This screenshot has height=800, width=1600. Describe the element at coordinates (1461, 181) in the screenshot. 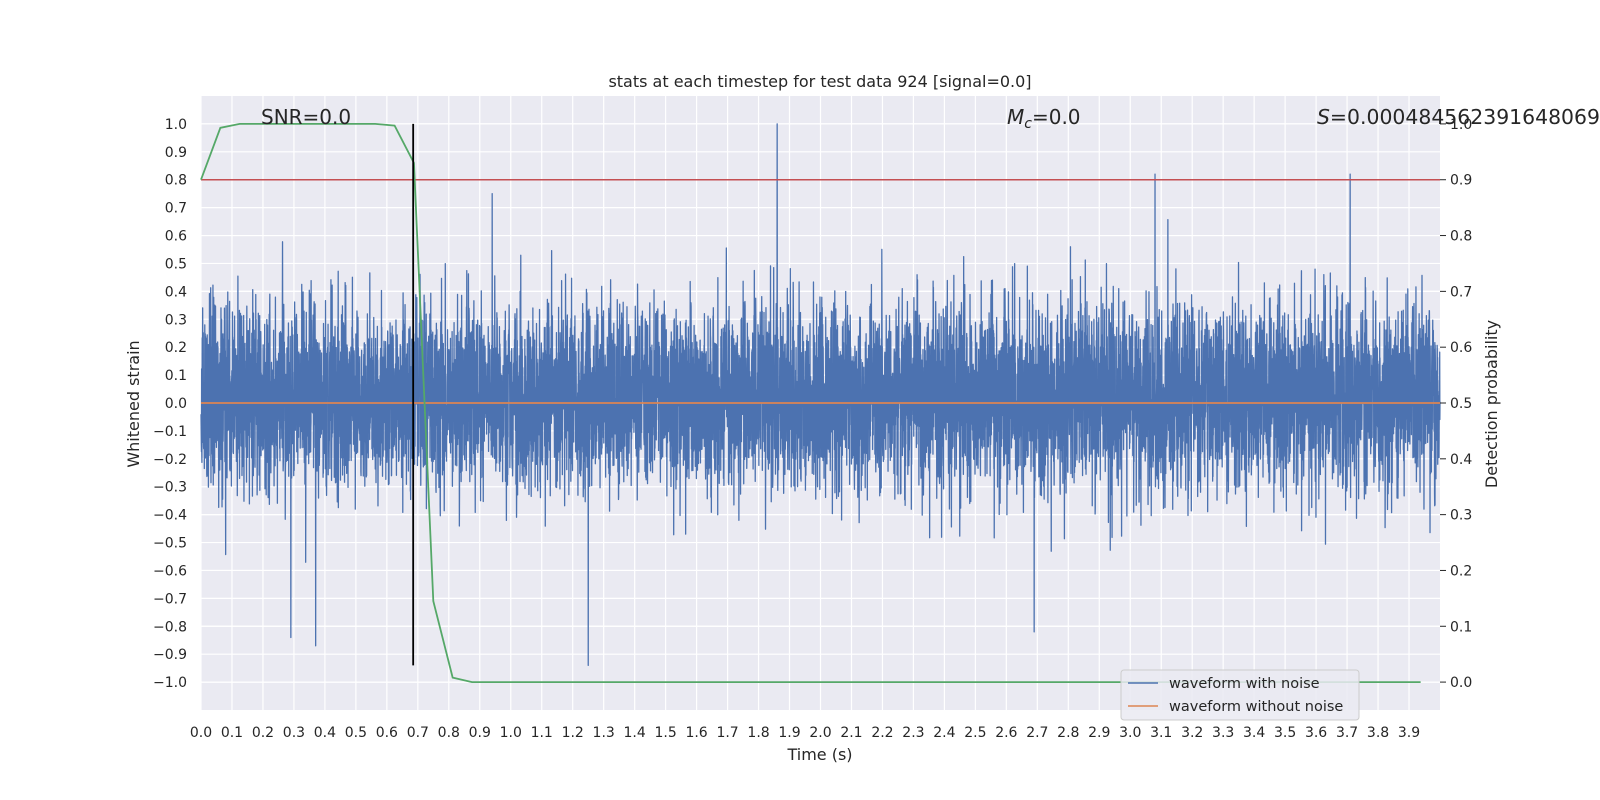

I see `y2-tick-label: 0.9` at that location.